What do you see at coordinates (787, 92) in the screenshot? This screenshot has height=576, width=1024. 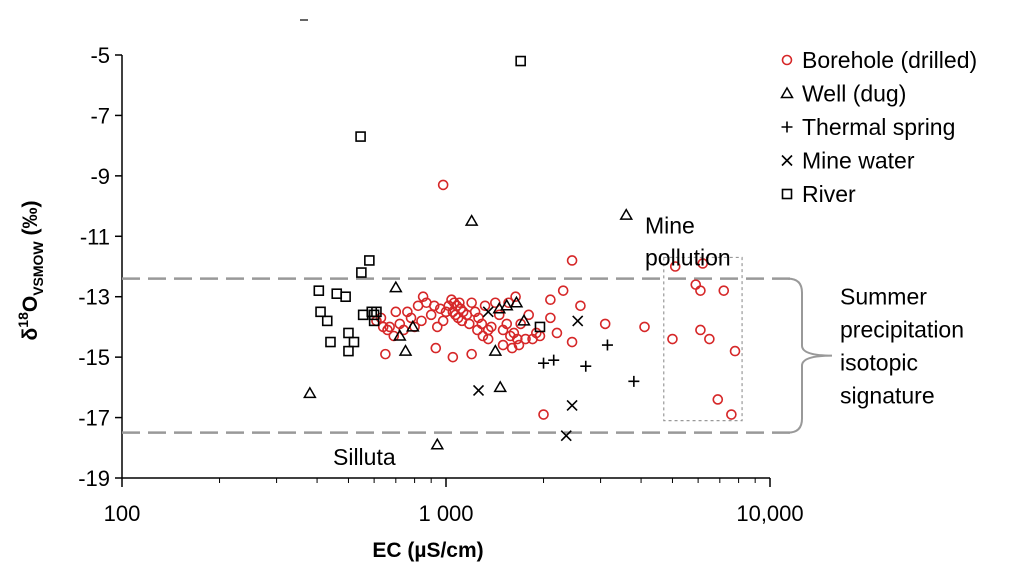 I see `legend-marker-well-dug` at bounding box center [787, 92].